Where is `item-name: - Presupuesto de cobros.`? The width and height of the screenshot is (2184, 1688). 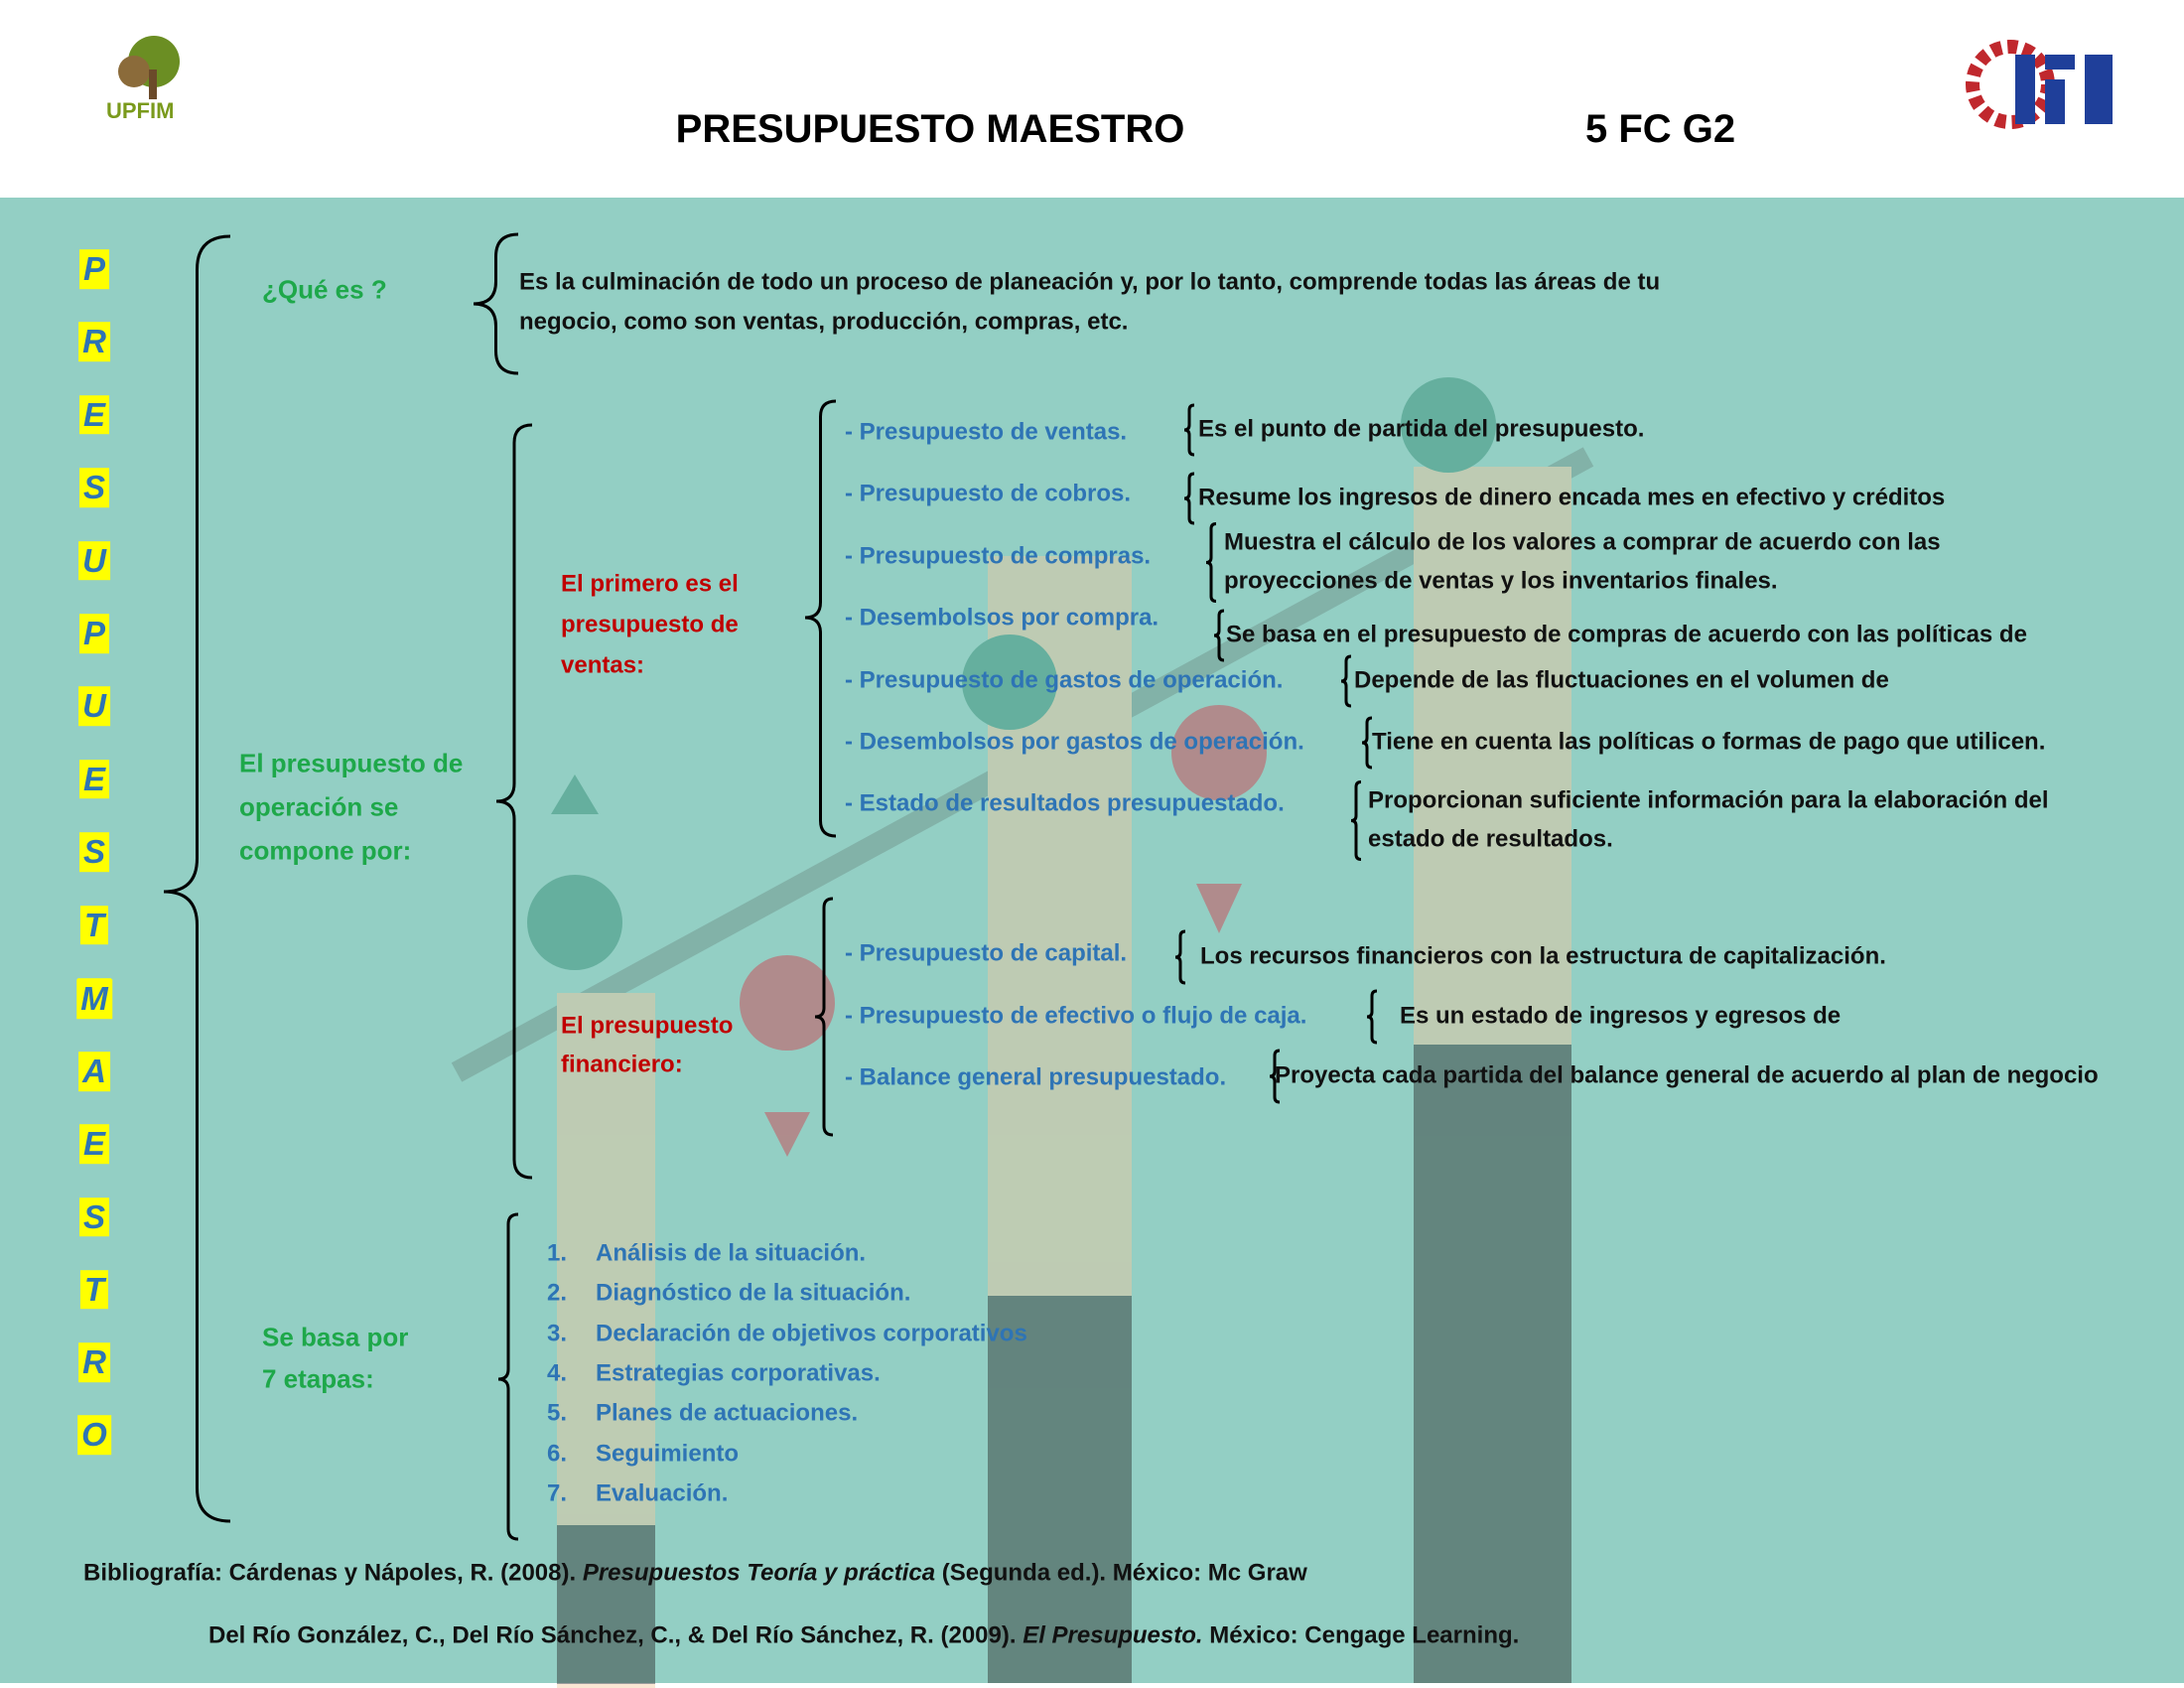
item-name: - Presupuesto de cobros. is located at coordinates (988, 493).